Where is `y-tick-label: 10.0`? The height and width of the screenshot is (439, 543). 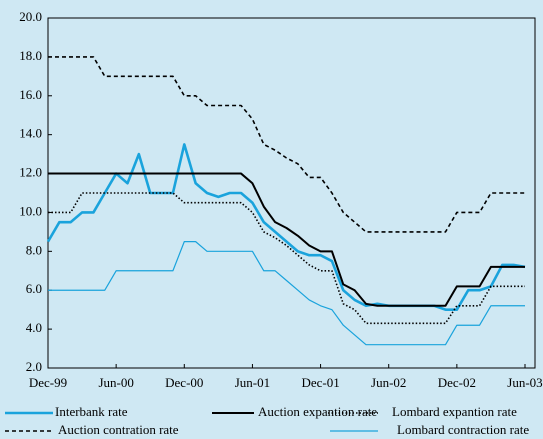 y-tick-label: 10.0 is located at coordinates (30, 210).